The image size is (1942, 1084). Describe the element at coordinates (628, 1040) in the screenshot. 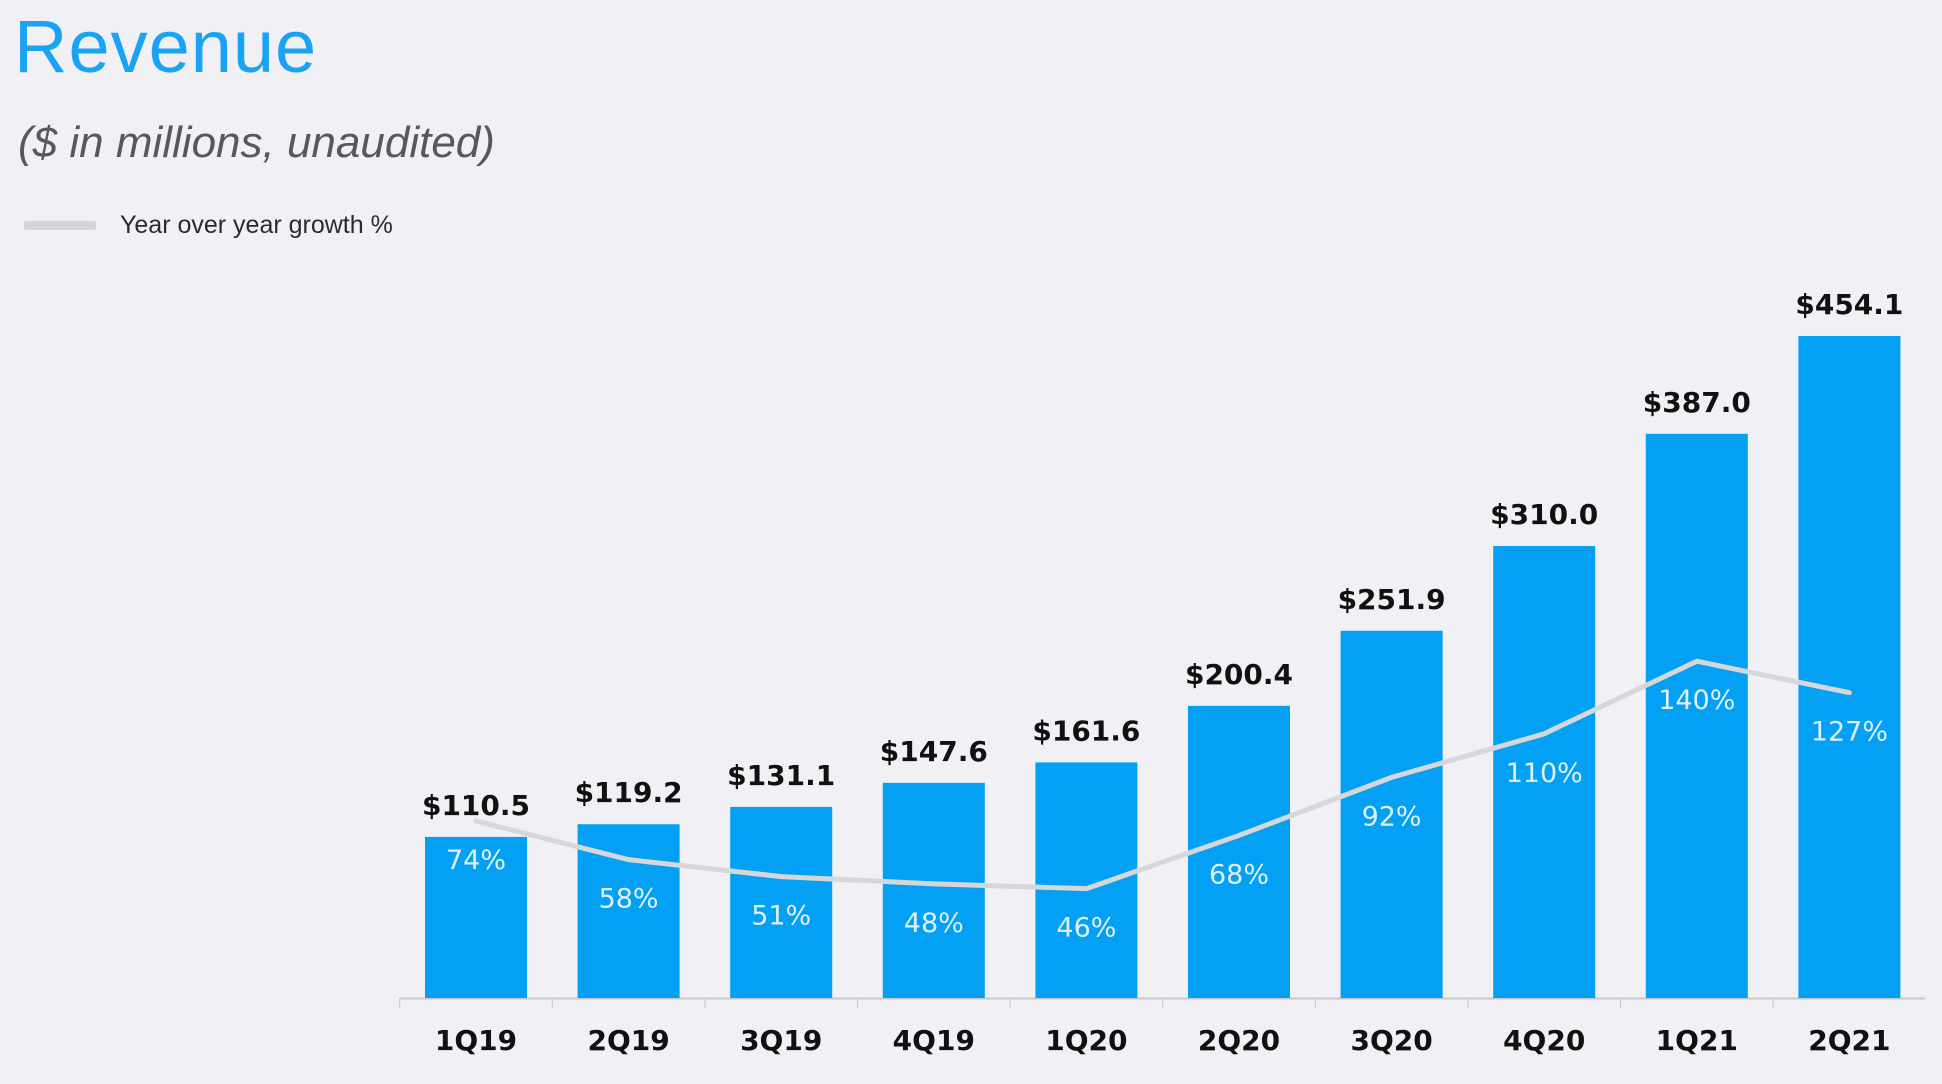

I see `x-tick-label: 2Q19` at that location.